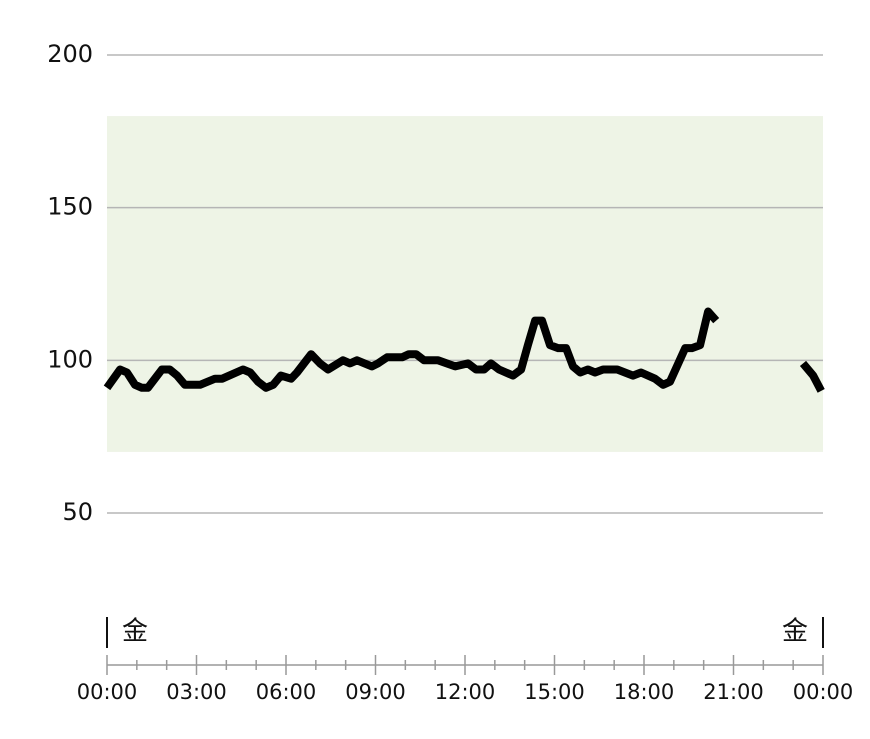 The height and width of the screenshot is (739, 870). Describe the element at coordinates (554, 692) in the screenshot. I see `x-tick-label: 15:00` at that location.